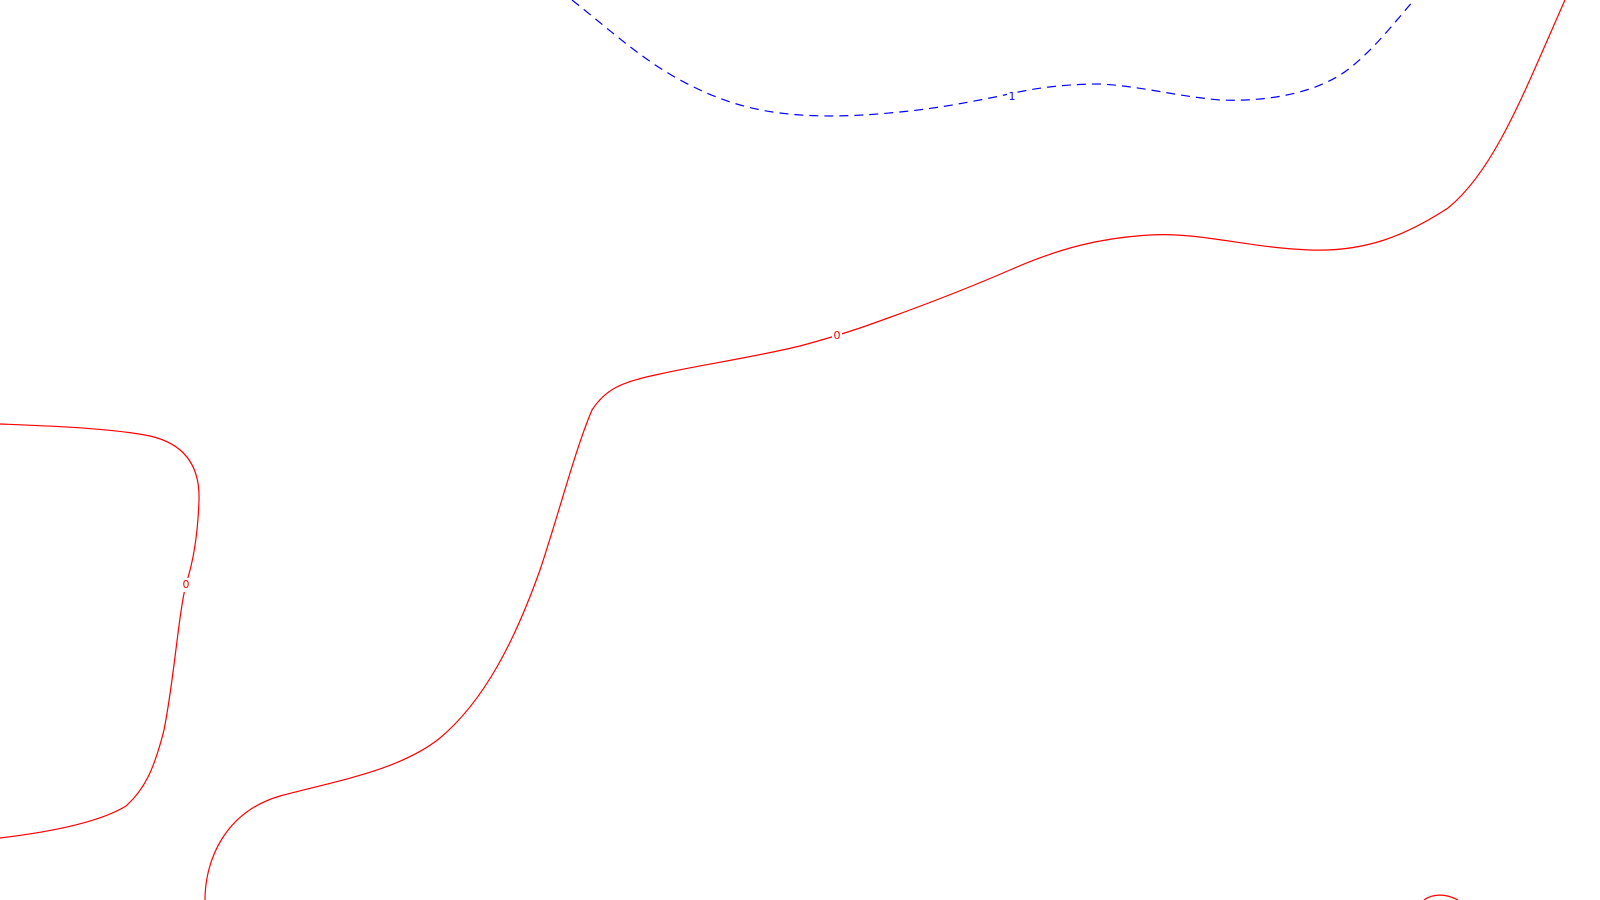 This screenshot has width=1600, height=900. Describe the element at coordinates (100, 631) in the screenshot. I see `contour-line-level-0-left` at that location.